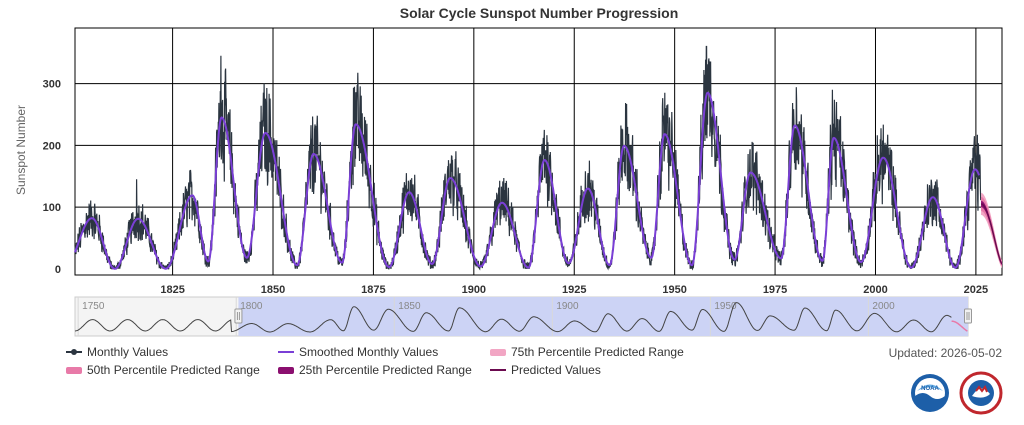 The image size is (1024, 425). What do you see at coordinates (959, 326) in the screenshot?
I see `navigator-prediction-line` at bounding box center [959, 326].